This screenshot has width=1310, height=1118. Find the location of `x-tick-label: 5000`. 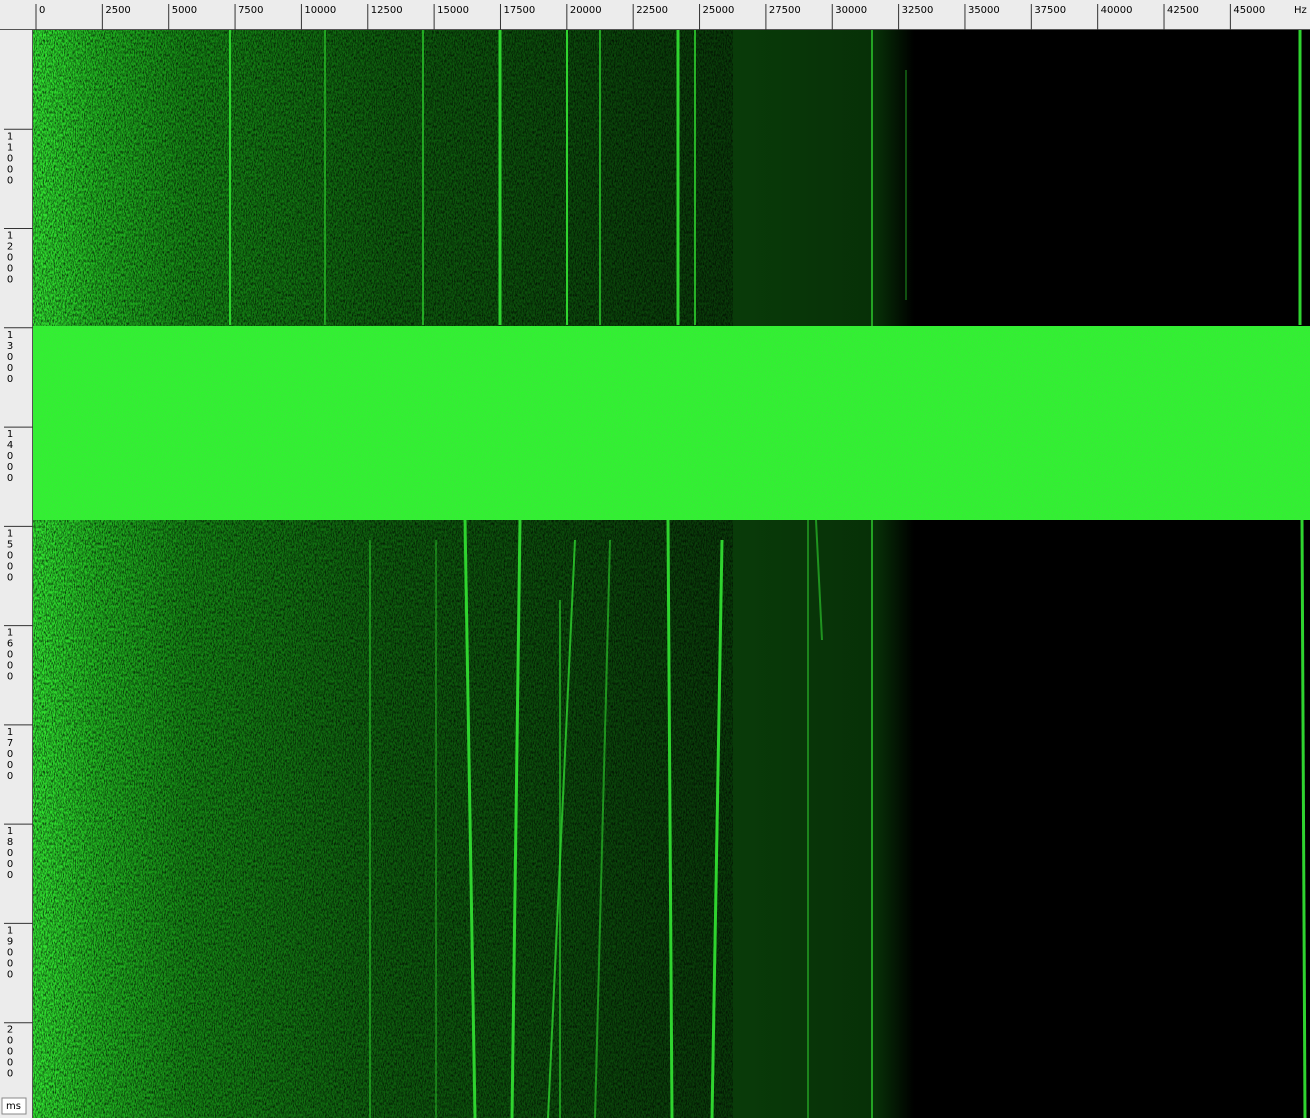

x-tick-label: 5000 is located at coordinates (184, 10).